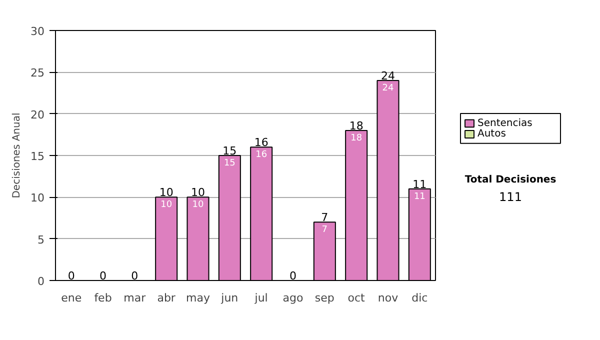 The image size is (600, 340). Describe the element at coordinates (510, 180) in the screenshot. I see `text: Total Decisiones` at that location.